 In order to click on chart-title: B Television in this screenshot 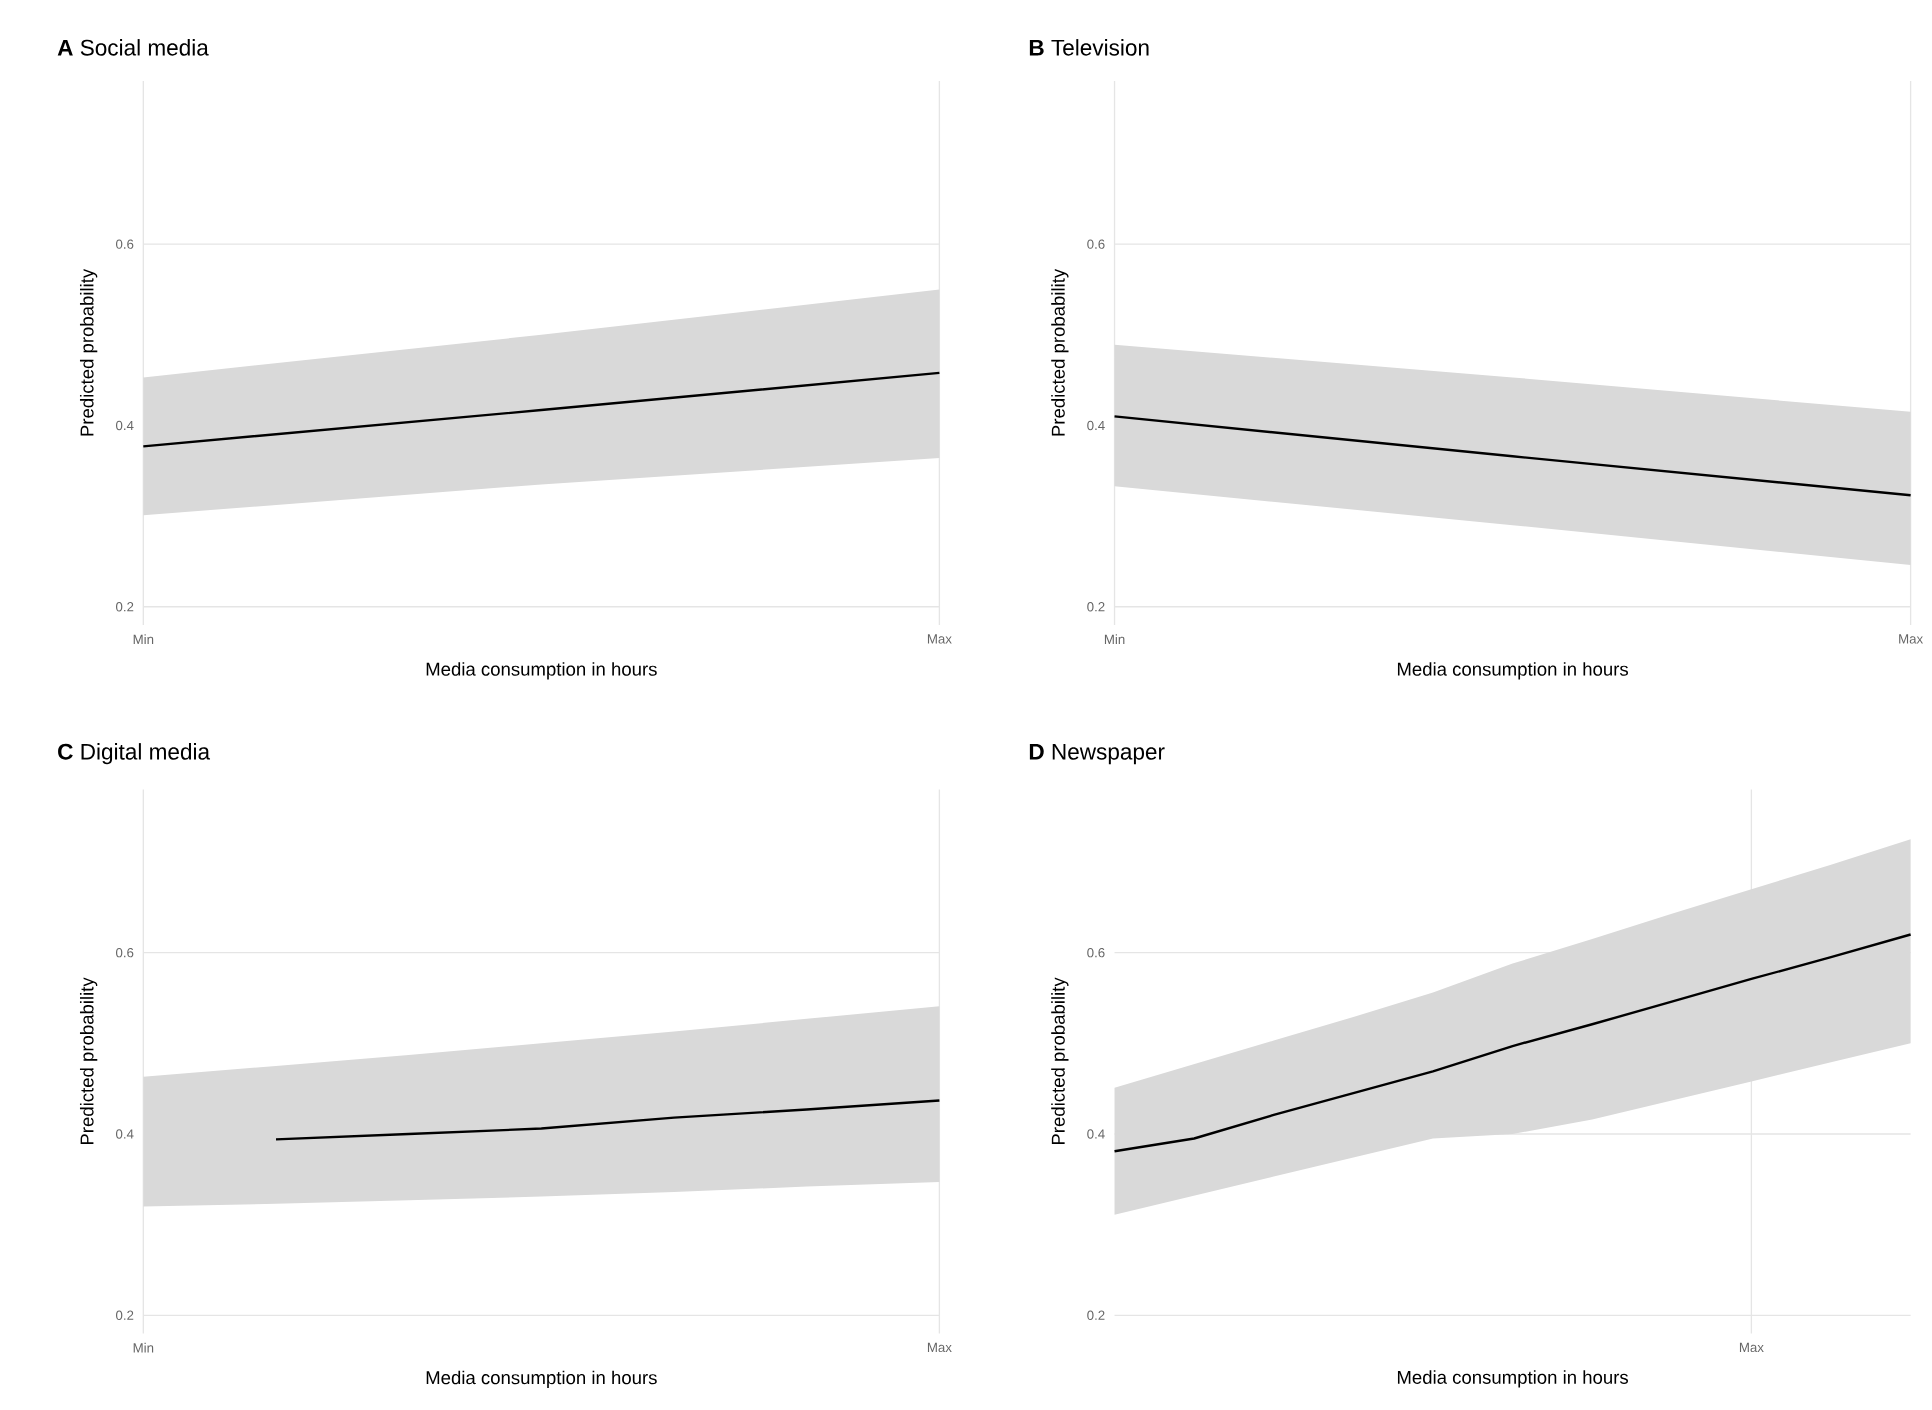, I will do `click(1089, 48)`.